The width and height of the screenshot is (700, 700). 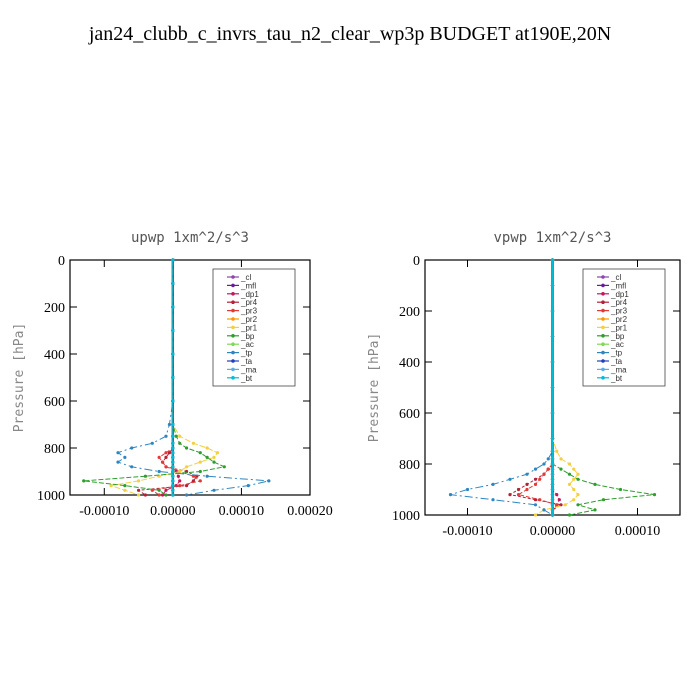 I want to click on x-tick-label: 0.00020, so click(x=310, y=511).